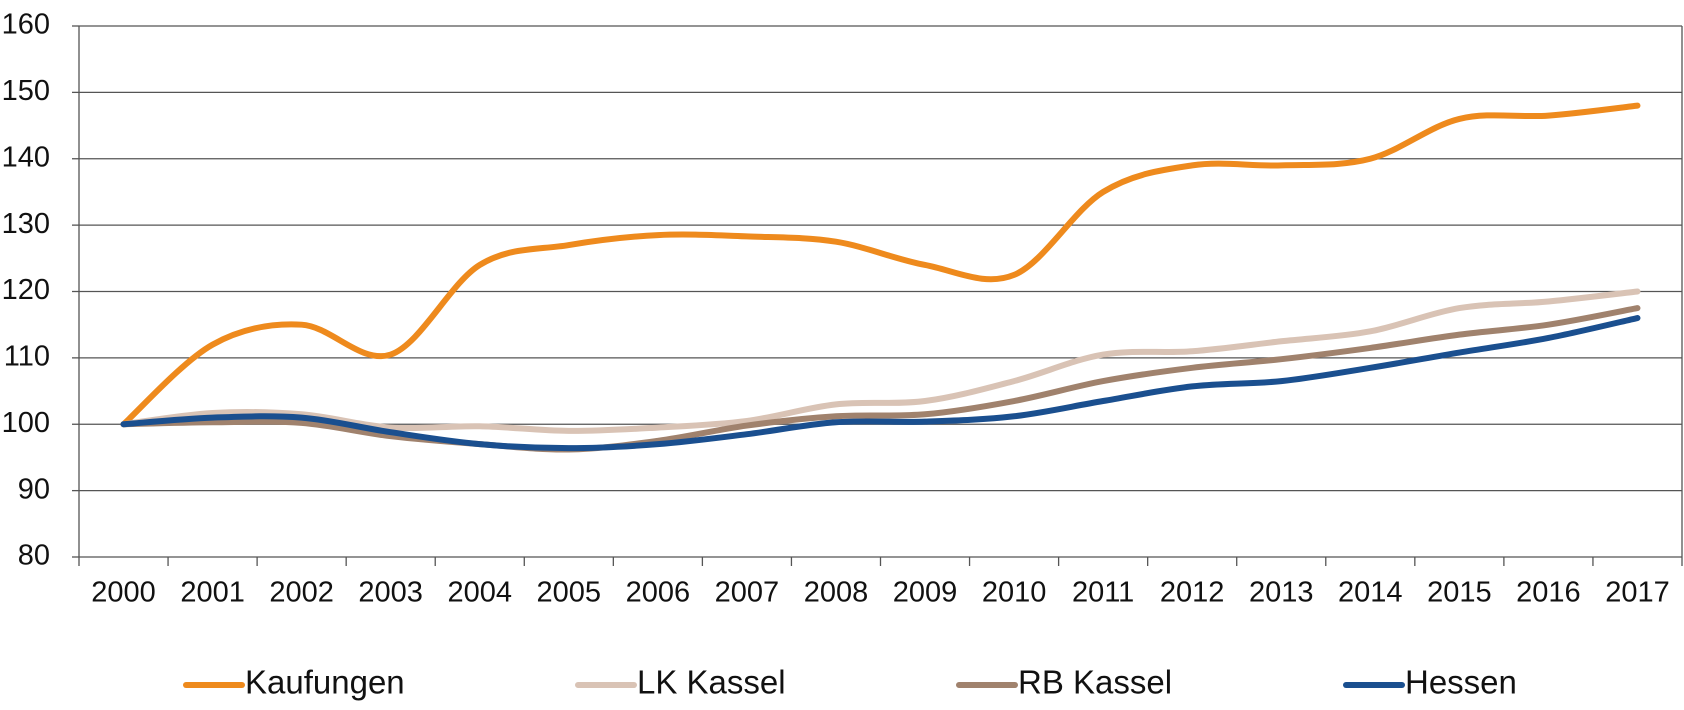 The image size is (1684, 710). What do you see at coordinates (26, 91) in the screenshot?
I see `y-tick-label: 150` at bounding box center [26, 91].